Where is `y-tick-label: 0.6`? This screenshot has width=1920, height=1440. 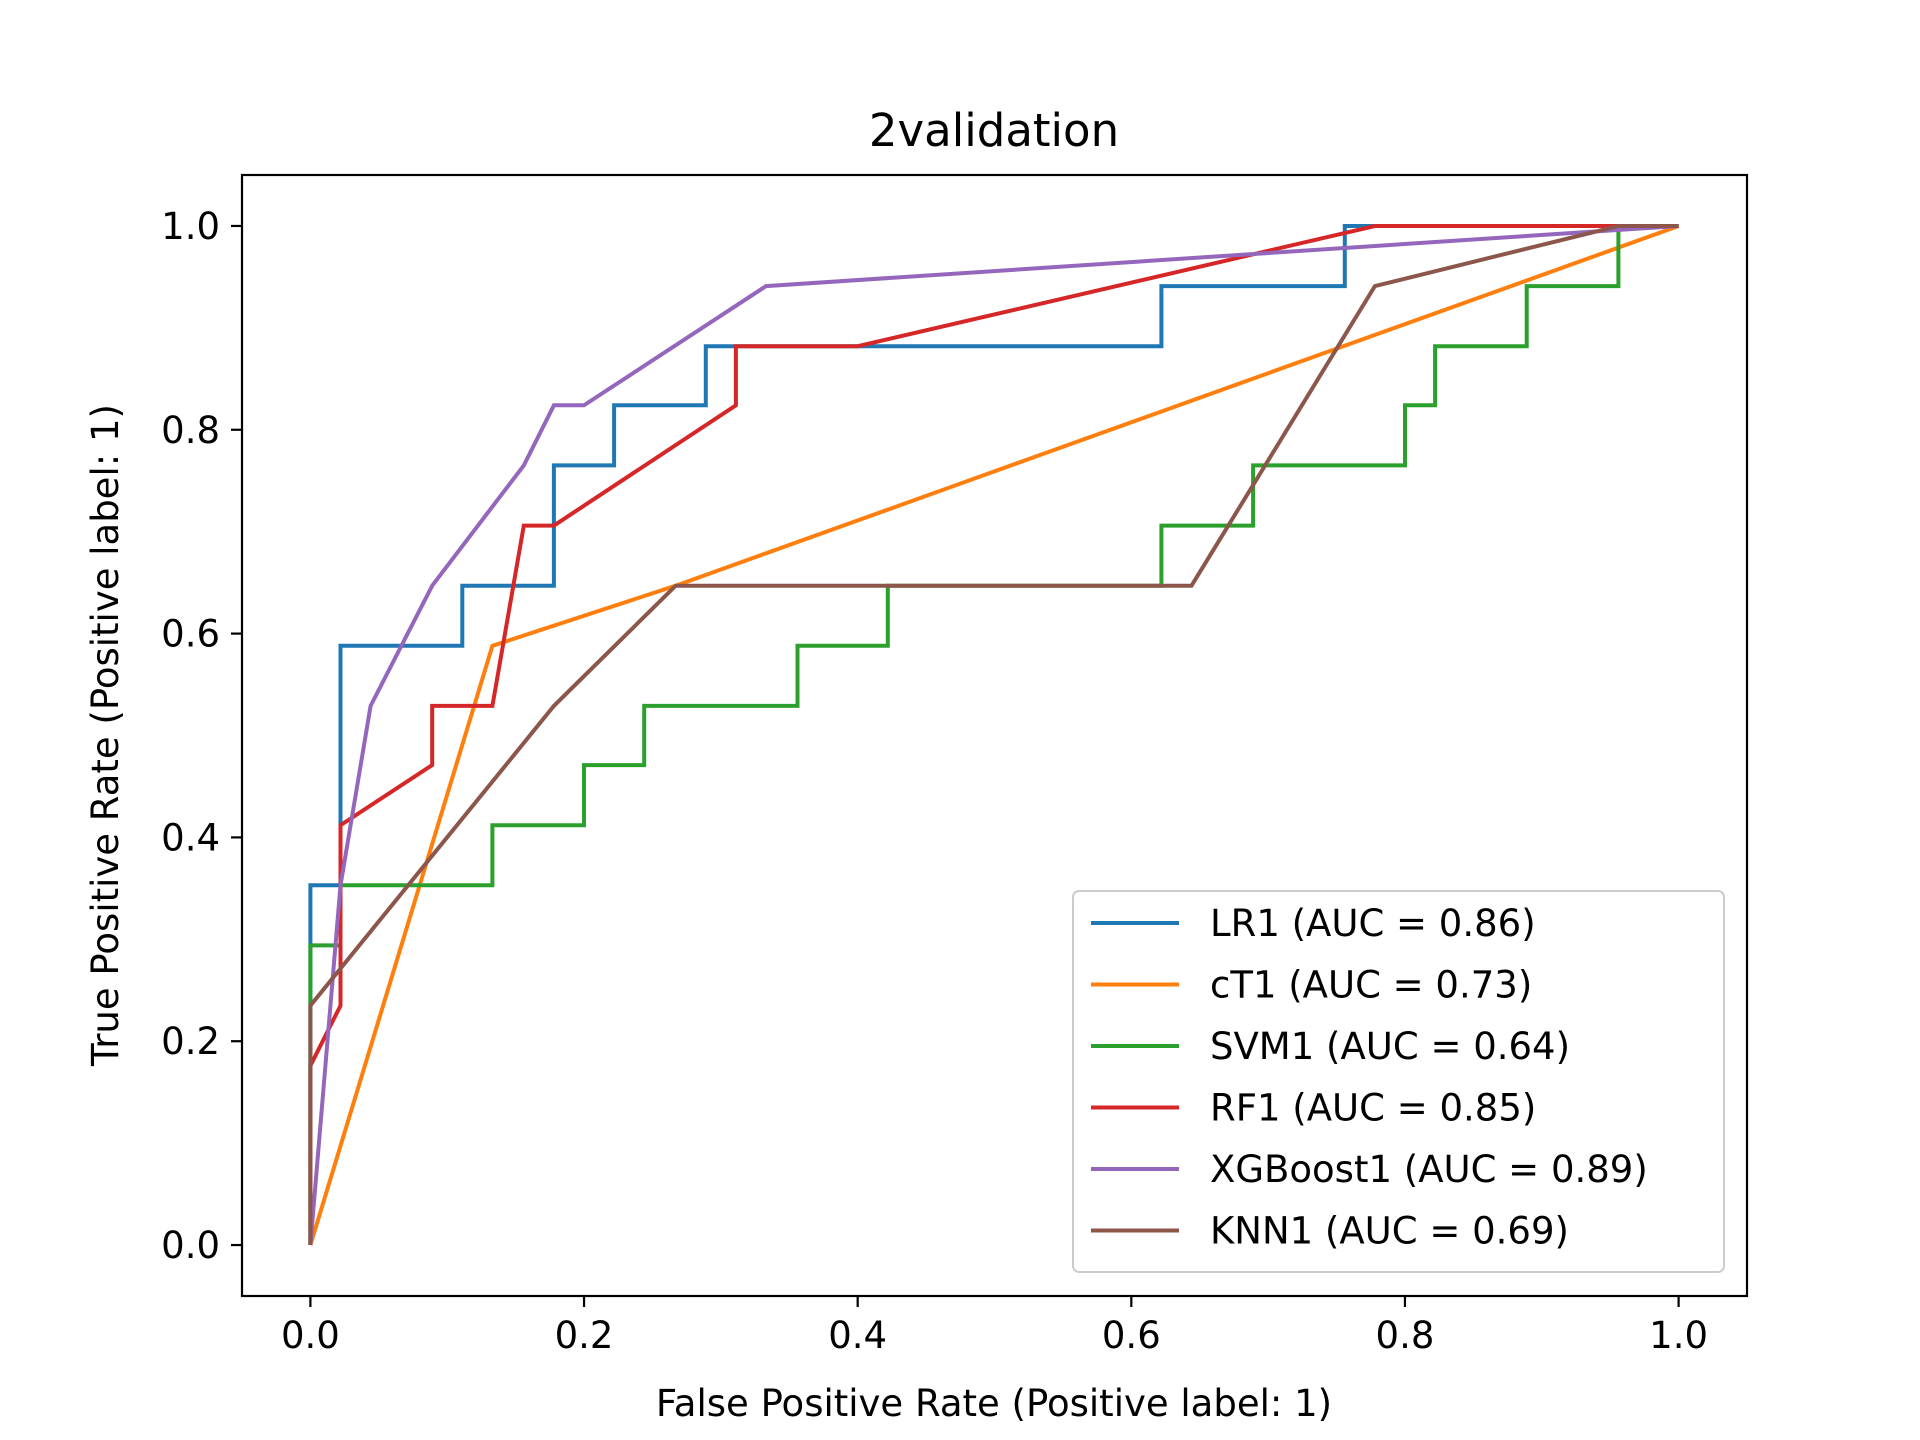 y-tick-label: 0.6 is located at coordinates (190, 634).